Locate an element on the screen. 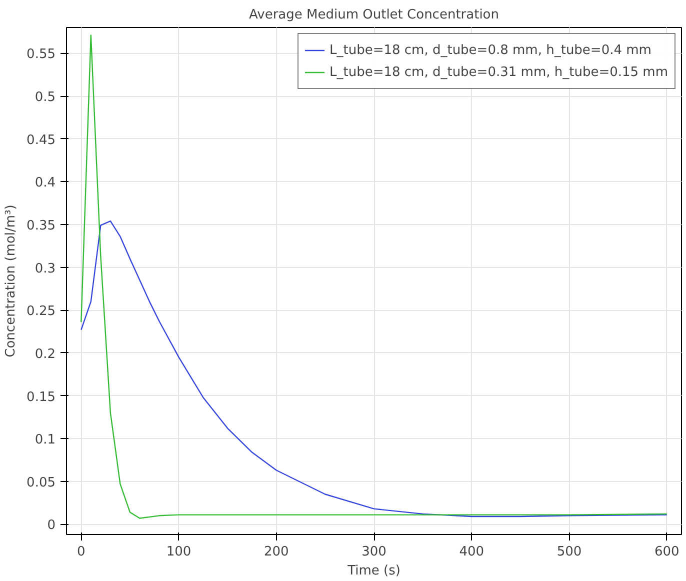 The width and height of the screenshot is (686, 581). chart-title: Average Medium Outlet Concentration is located at coordinates (374, 15).